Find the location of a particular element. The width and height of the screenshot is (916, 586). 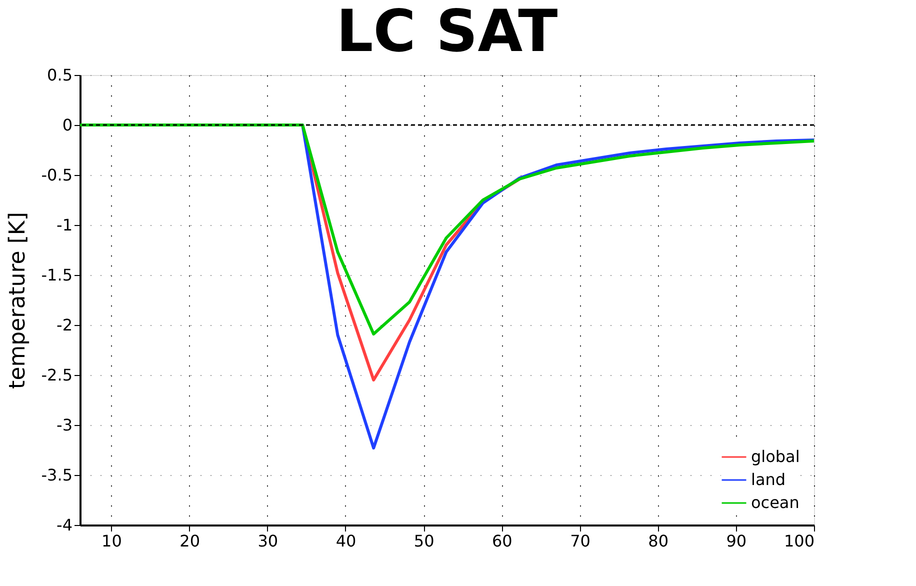

x-tick-label: 30 is located at coordinates (268, 541).